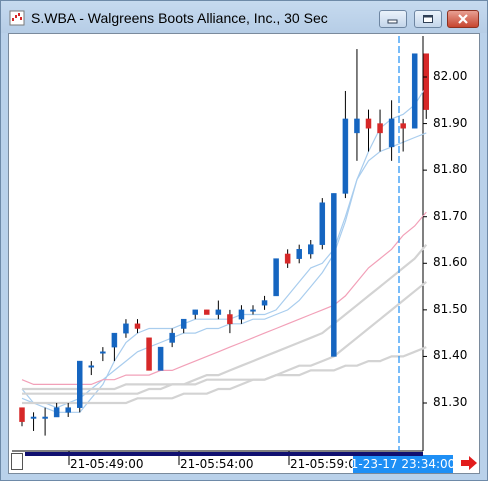 The width and height of the screenshot is (488, 481). I want to click on close-button, so click(463, 19).